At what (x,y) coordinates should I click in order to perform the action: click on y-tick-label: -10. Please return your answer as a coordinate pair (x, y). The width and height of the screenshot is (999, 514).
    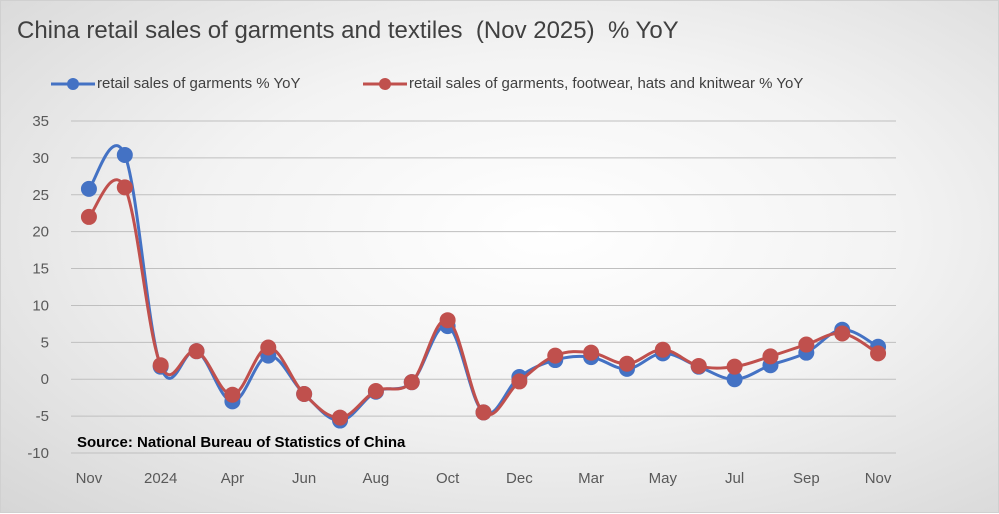
    Looking at the image, I should click on (38, 453).